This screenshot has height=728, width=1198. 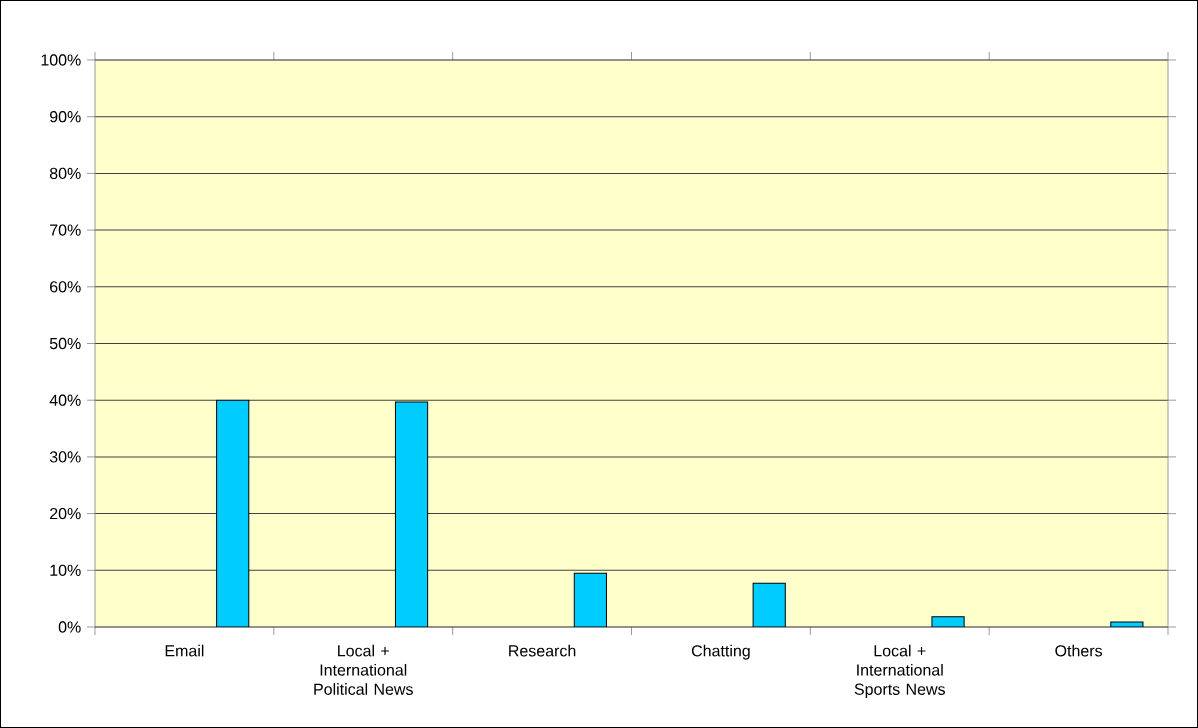 I want to click on y-tick-label: 70%, so click(x=65, y=230).